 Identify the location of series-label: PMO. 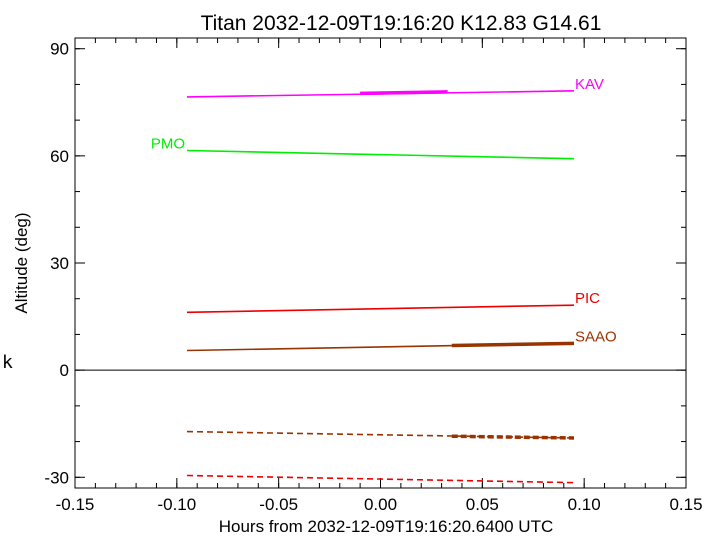
(168, 144).